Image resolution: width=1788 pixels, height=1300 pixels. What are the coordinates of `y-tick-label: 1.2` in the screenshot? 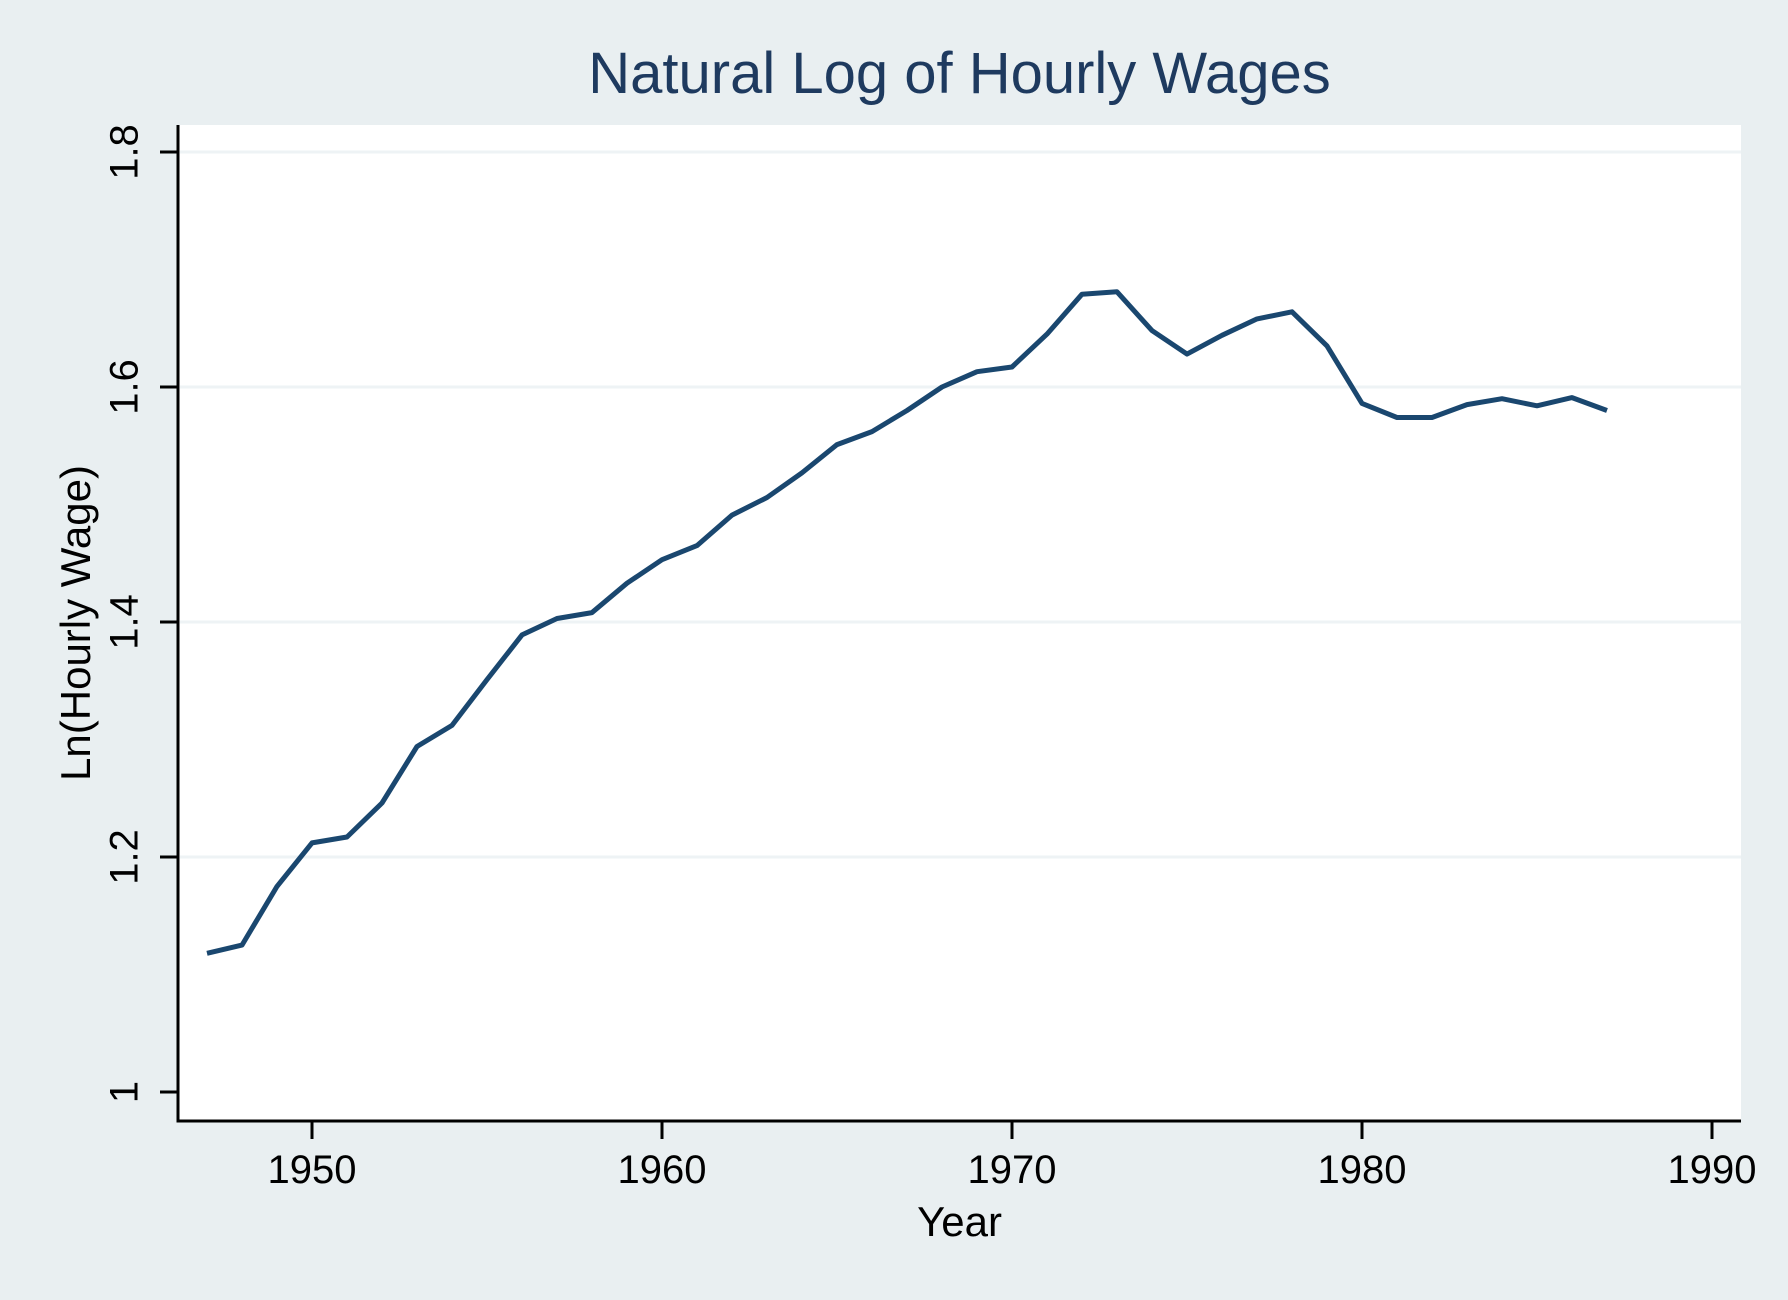 It's located at (124, 857).